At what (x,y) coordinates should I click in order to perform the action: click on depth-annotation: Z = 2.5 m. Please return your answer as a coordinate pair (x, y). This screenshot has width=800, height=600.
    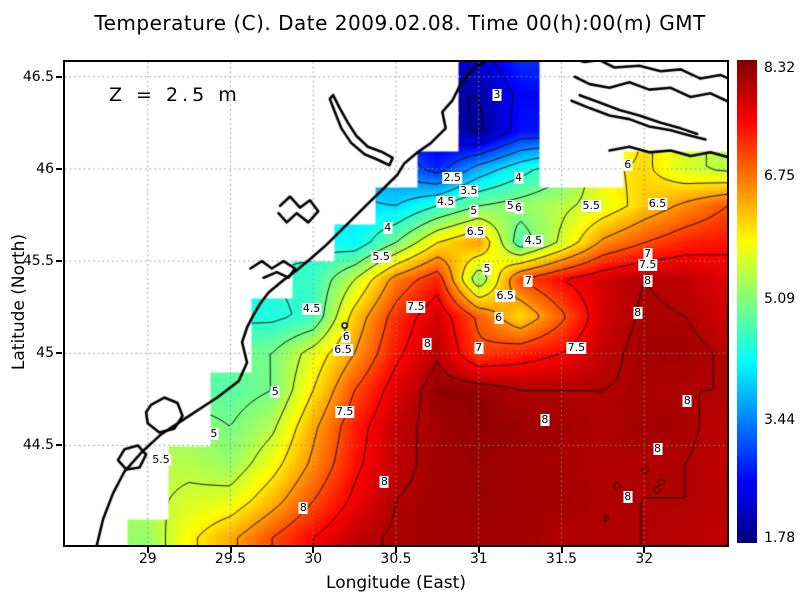
    Looking at the image, I should click on (175, 95).